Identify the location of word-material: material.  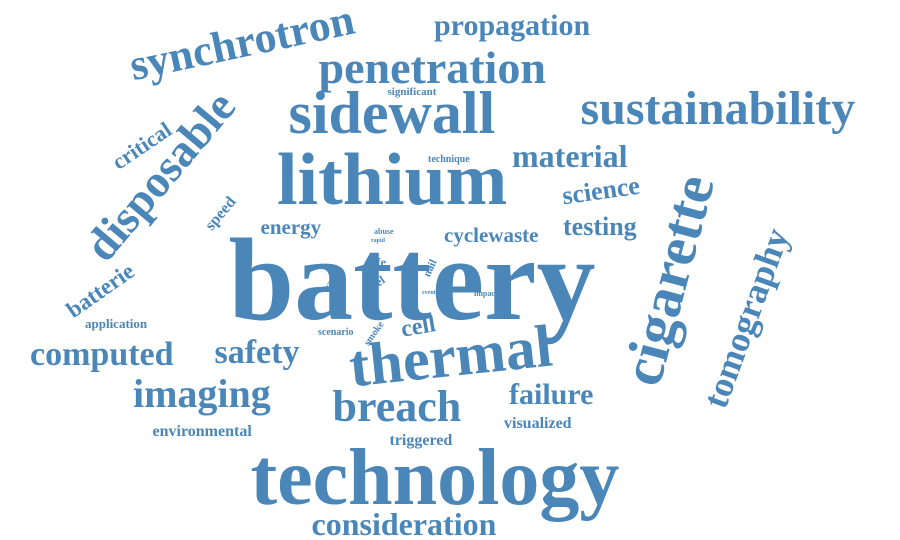
(570, 156).